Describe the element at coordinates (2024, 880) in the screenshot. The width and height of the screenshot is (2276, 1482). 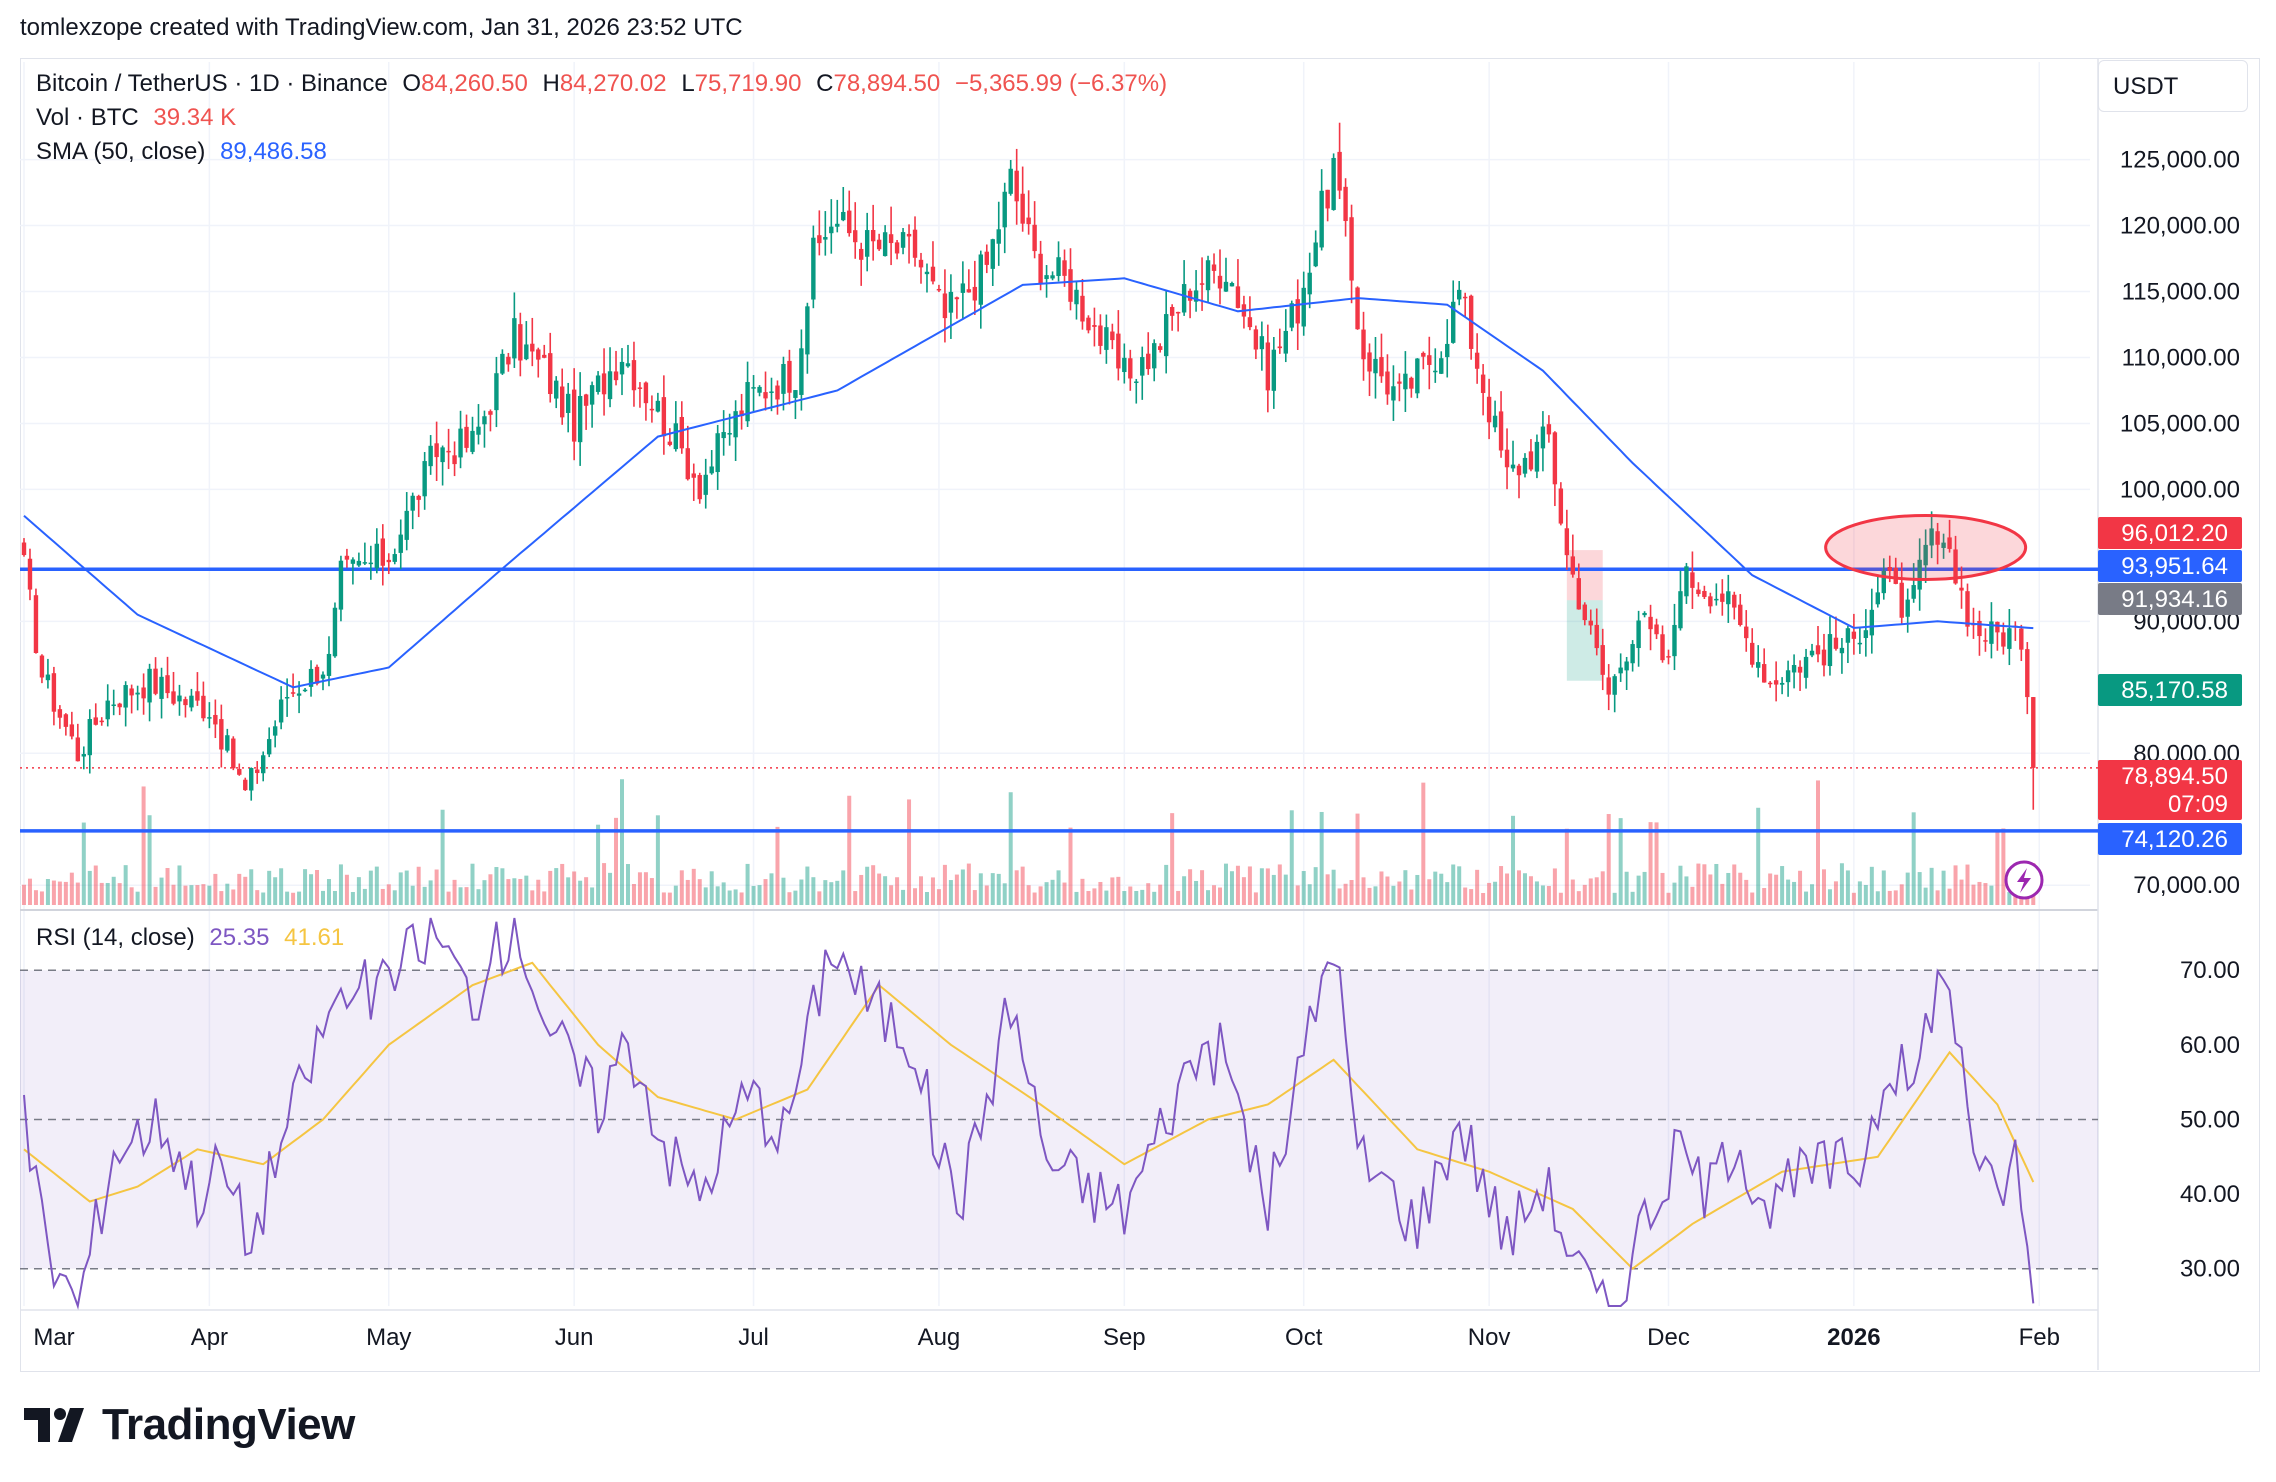
I see `lightning-icon` at that location.